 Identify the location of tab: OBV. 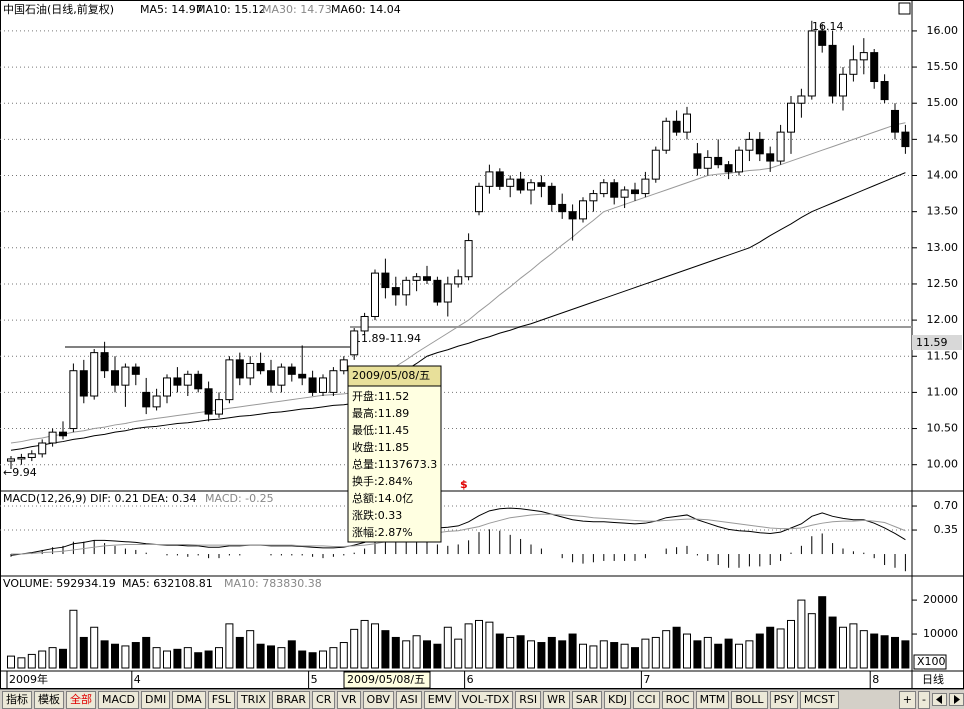
(378, 699).